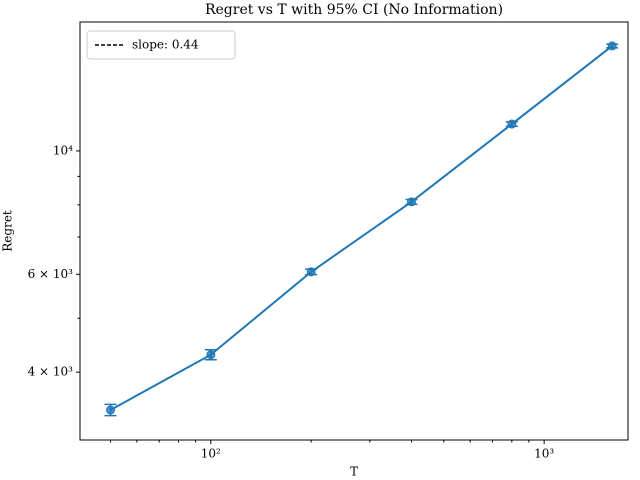 This screenshot has width=640, height=480. Describe the element at coordinates (8, 231) in the screenshot. I see `y-axis-label: Regret` at that location.